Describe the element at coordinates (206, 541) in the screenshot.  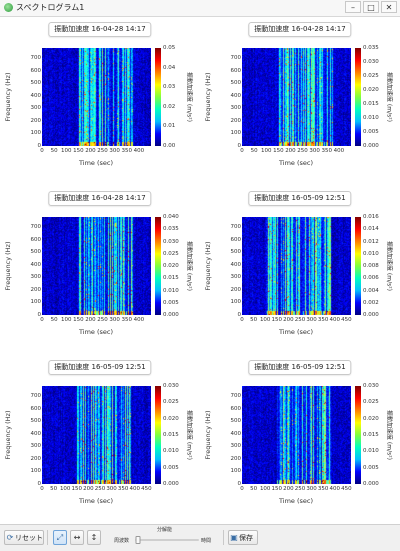
I see `slider-time-label: 時間` at that location.